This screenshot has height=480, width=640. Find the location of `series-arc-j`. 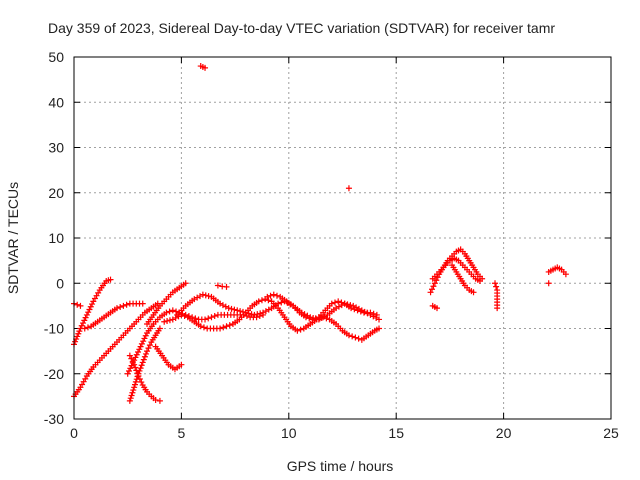

series-arc-j is located at coordinates (272, 319).